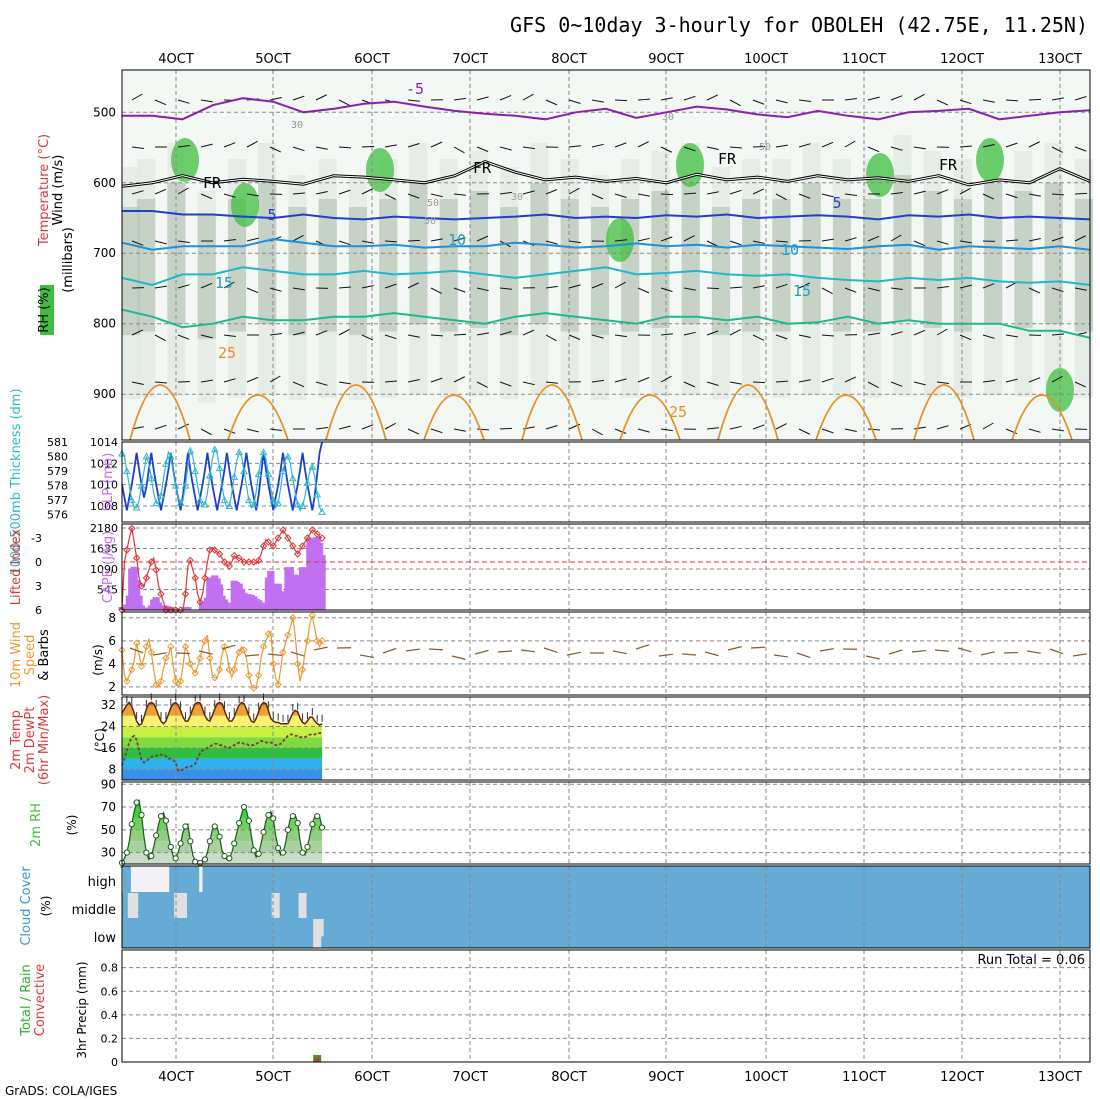 Image resolution: width=1100 pixels, height=1100 pixels. What do you see at coordinates (112, 641) in the screenshot?
I see `y-tick-label: 6` at bounding box center [112, 641].